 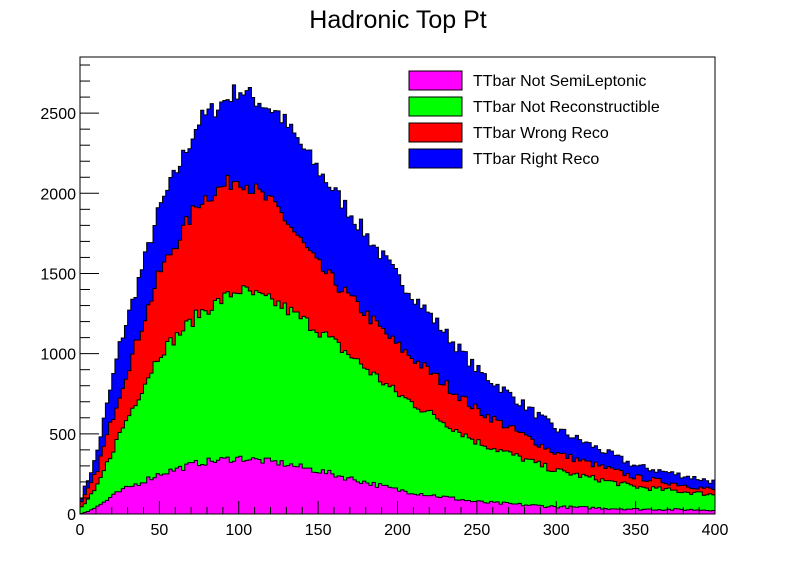 What do you see at coordinates (62, 435) in the screenshot?
I see `y-tick-label: 500` at bounding box center [62, 435].